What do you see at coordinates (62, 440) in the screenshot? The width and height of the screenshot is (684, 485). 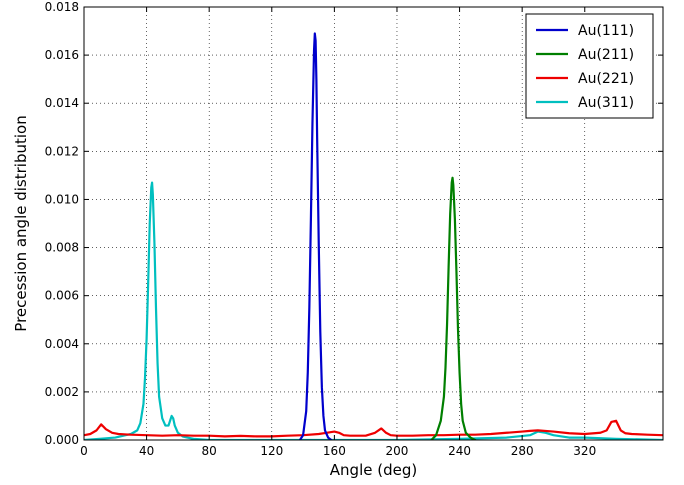 I see `y-tick-label: 0.000` at bounding box center [62, 440].